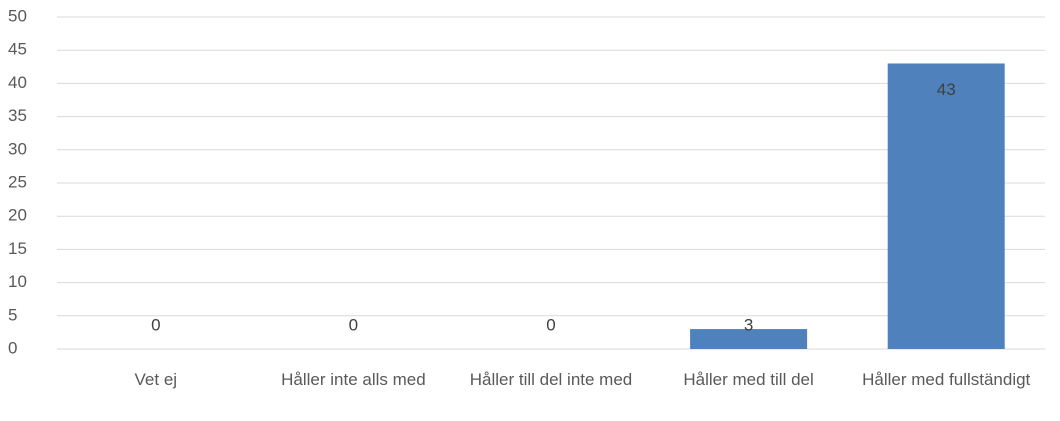 The height and width of the screenshot is (421, 1060). What do you see at coordinates (946, 89) in the screenshot?
I see `data-label: 43` at bounding box center [946, 89].